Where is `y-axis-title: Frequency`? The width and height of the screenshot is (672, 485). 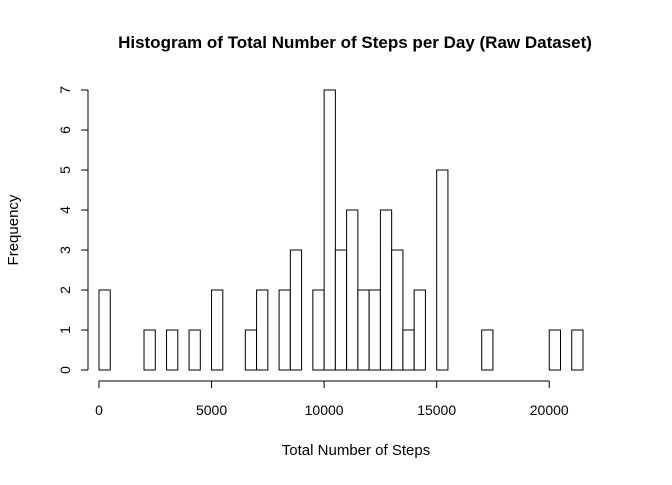
y-axis-title: Frequency is located at coordinates (13, 229).